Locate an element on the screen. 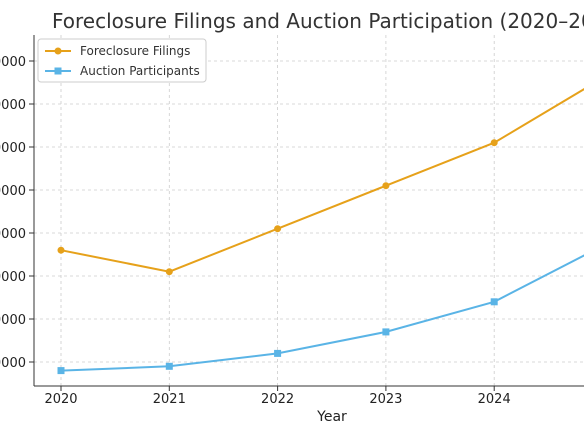 The width and height of the screenshot is (584, 438). x-tick-label: 2022 is located at coordinates (277, 399).